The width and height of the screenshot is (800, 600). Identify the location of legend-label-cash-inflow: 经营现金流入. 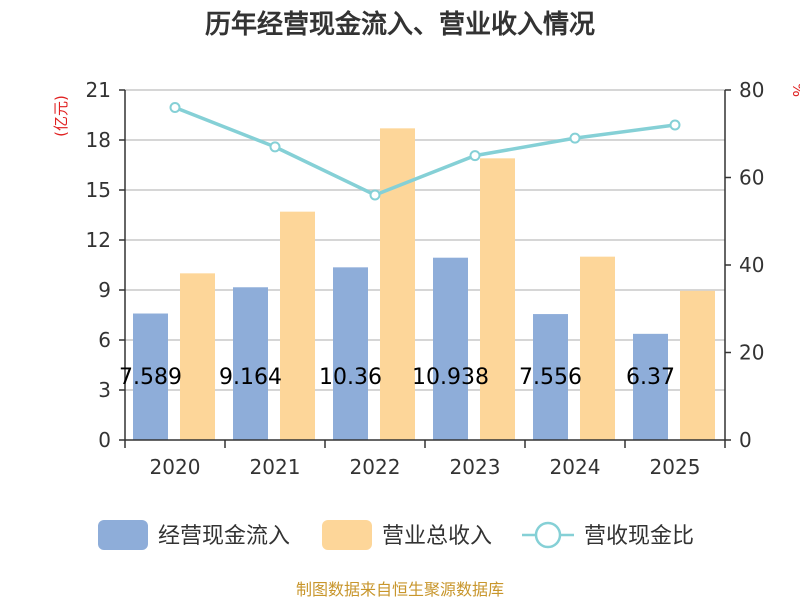
(224, 536).